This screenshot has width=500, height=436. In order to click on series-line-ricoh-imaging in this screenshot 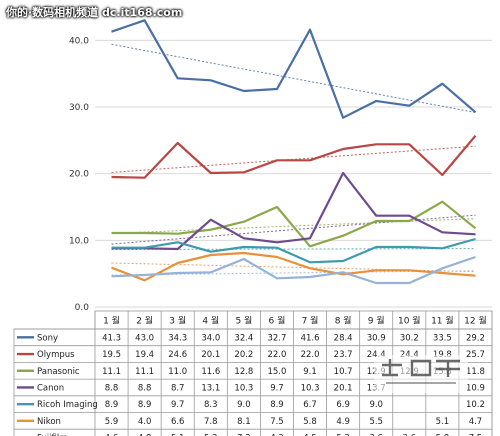, I will do `click(293, 250)`.